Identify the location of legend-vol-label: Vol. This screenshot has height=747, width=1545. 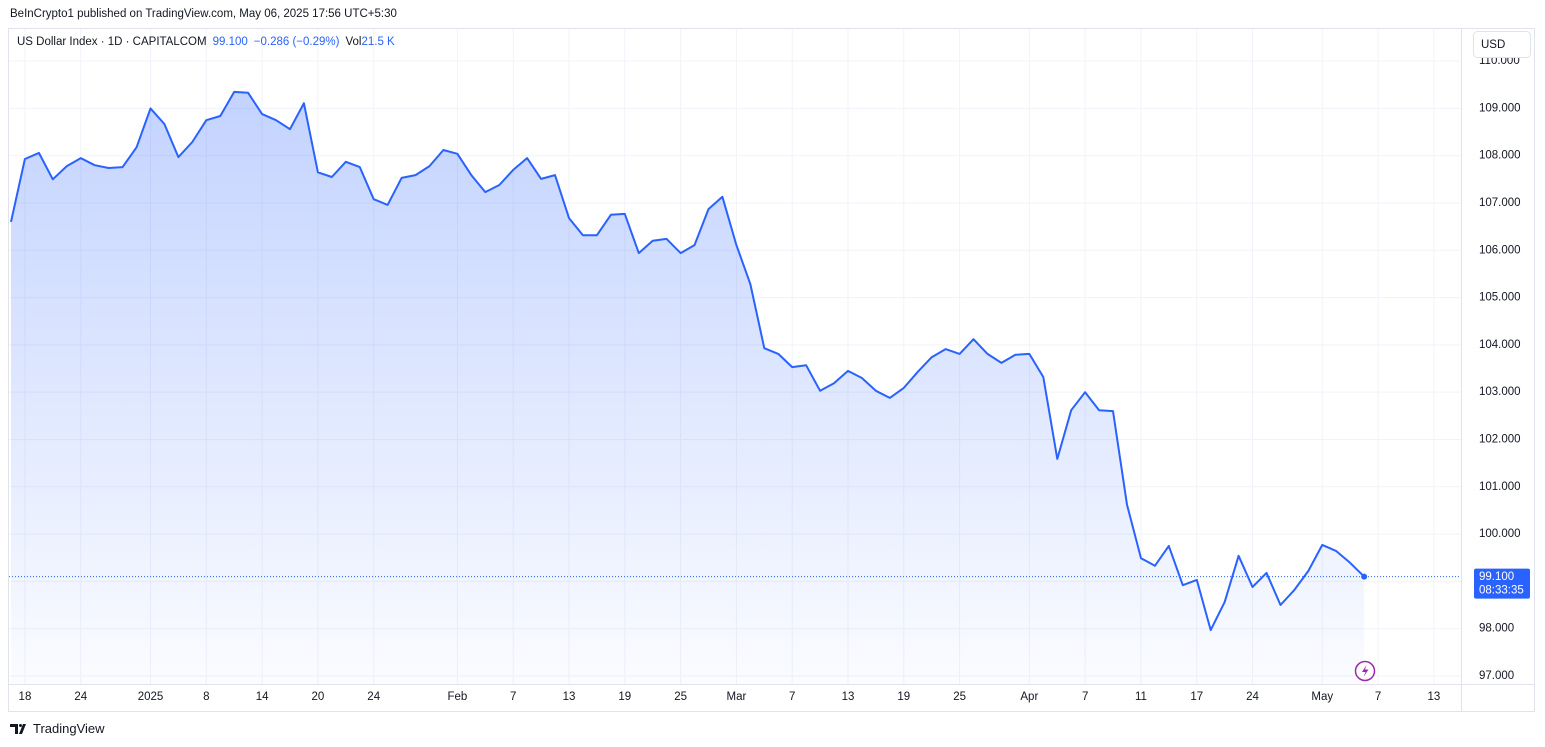
(353, 42).